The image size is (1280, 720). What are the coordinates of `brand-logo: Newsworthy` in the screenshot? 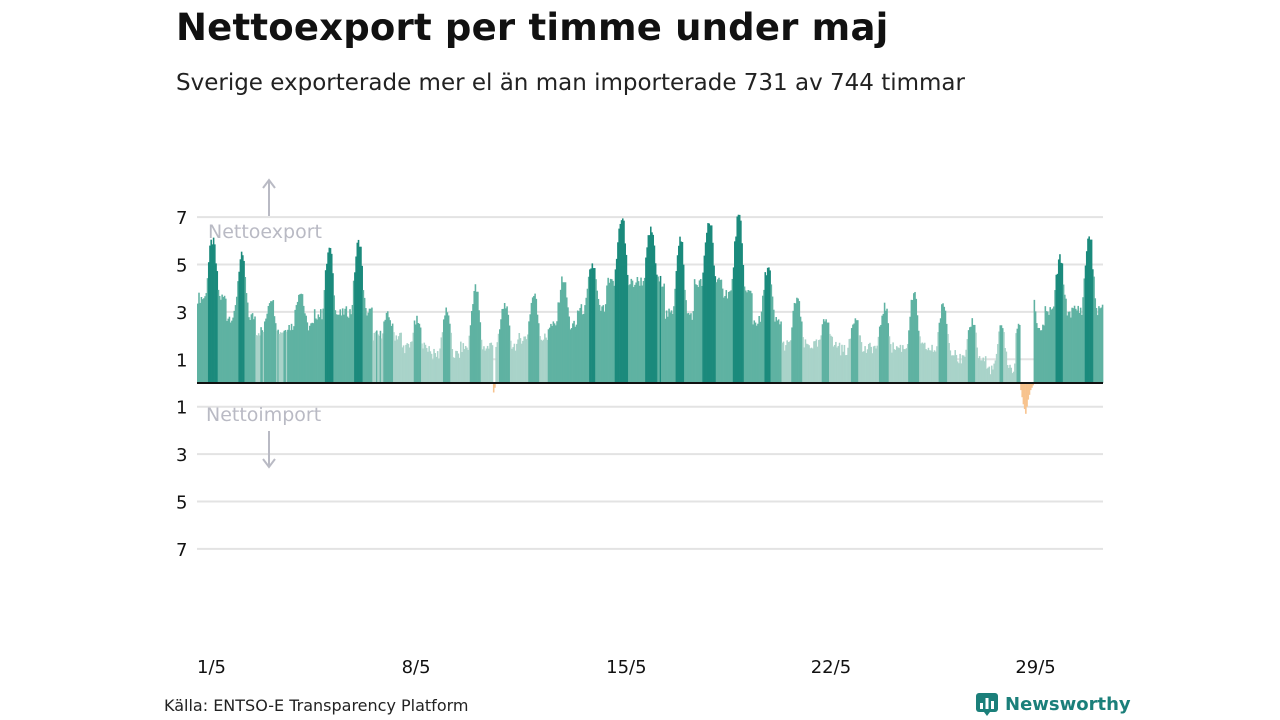 It's located at (1053, 704).